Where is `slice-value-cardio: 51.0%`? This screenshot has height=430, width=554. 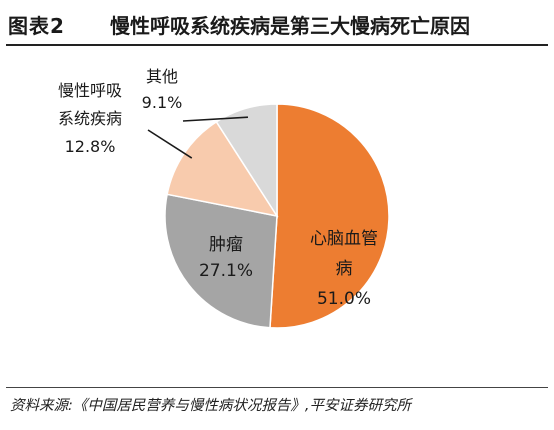 slice-value-cardio: 51.0% is located at coordinates (344, 299).